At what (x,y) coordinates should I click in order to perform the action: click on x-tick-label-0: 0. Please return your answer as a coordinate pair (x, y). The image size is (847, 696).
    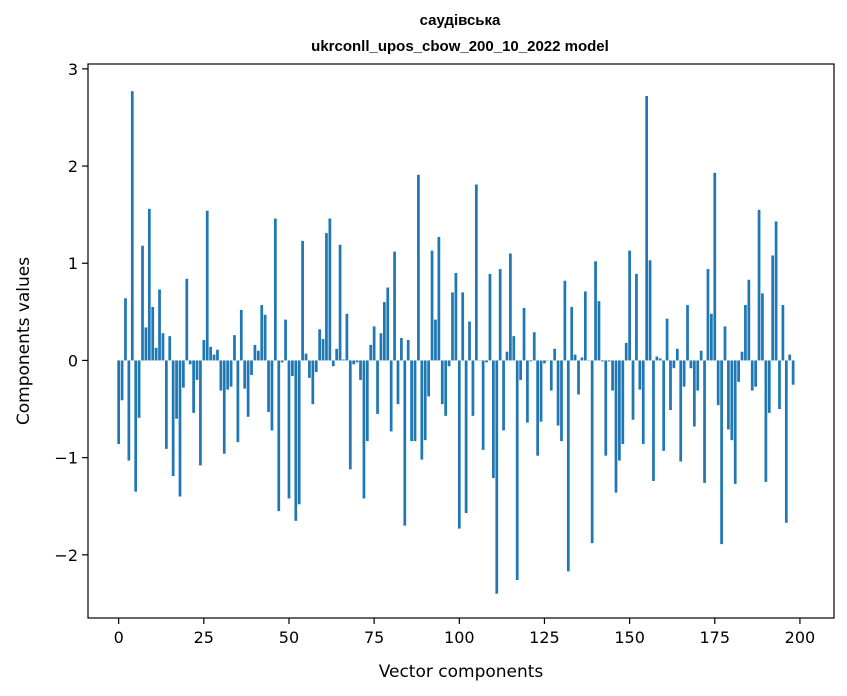
    Looking at the image, I should click on (119, 637).